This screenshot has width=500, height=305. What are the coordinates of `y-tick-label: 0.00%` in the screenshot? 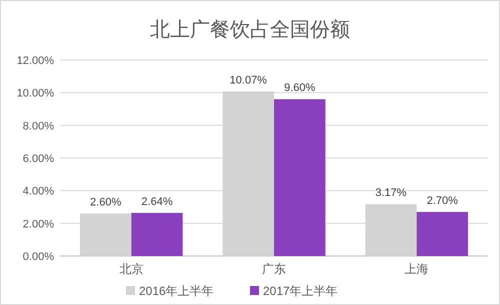 It's located at (38, 257).